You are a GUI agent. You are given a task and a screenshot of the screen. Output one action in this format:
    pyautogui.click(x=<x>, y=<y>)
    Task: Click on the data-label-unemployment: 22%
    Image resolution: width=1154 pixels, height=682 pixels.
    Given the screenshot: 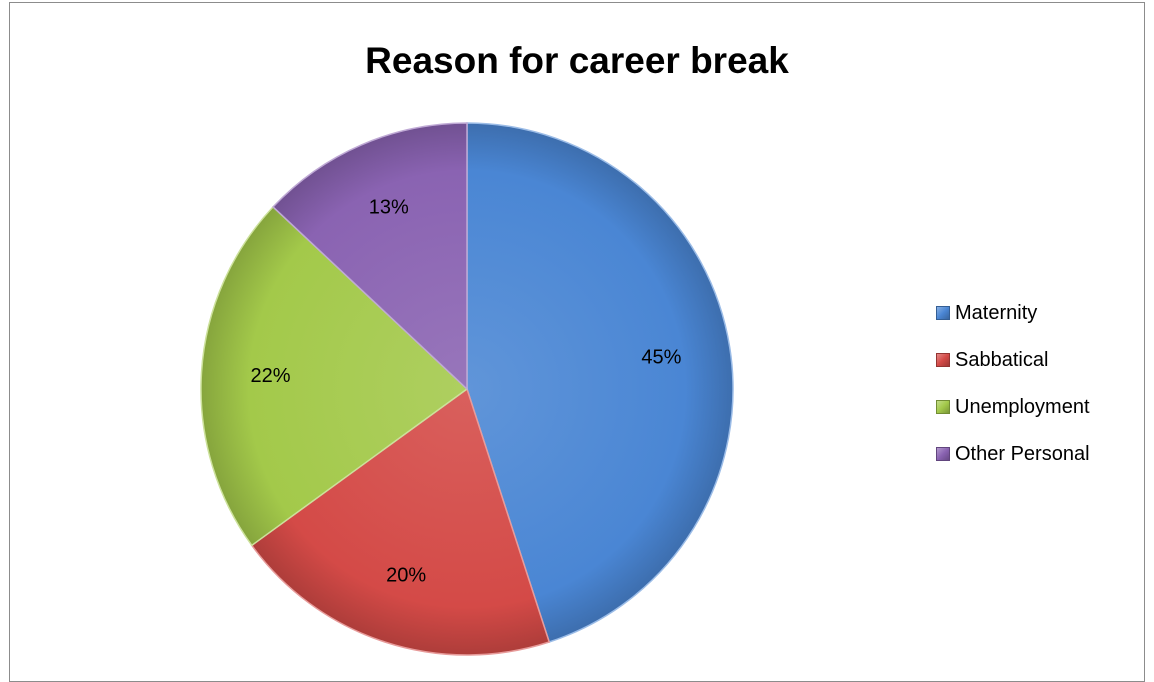 What is the action you would take?
    pyautogui.click(x=271, y=376)
    